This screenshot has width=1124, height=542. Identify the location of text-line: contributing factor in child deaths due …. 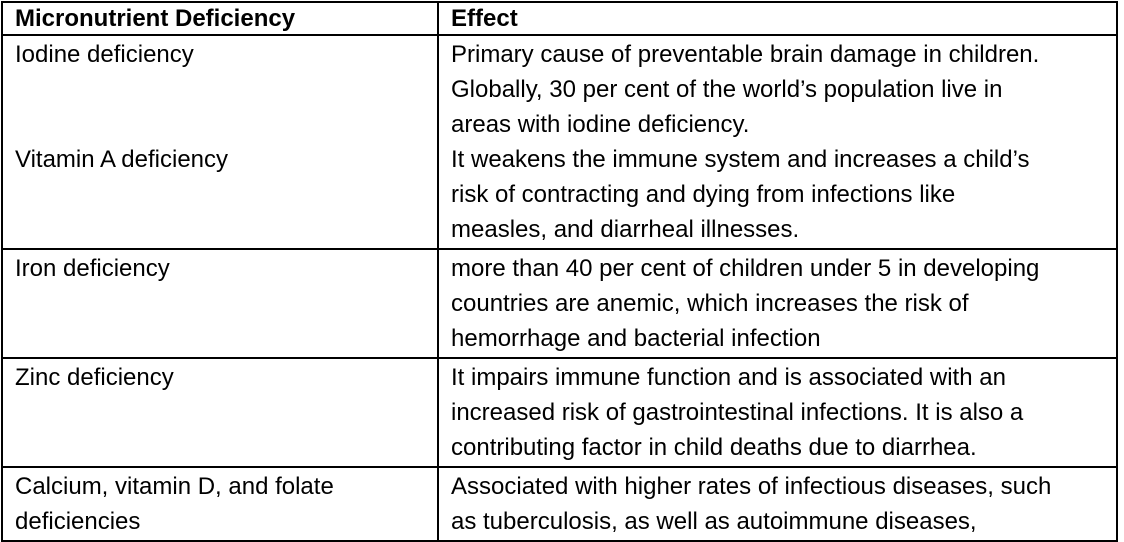
(714, 447).